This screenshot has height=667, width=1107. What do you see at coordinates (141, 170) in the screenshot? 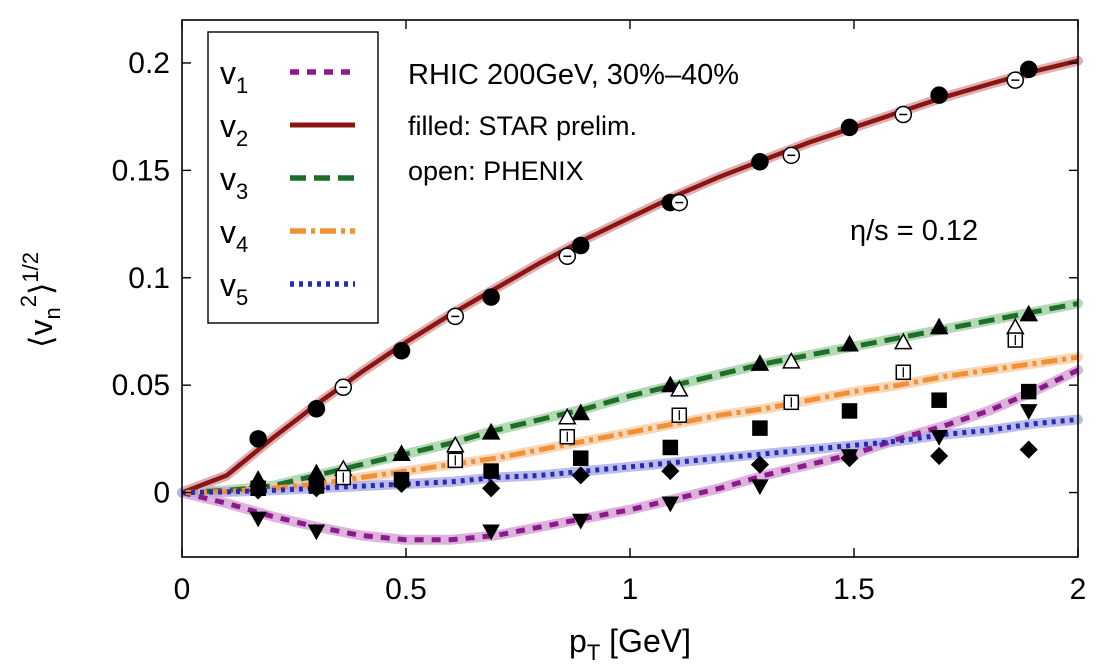
I see `y-tick-label-3: 0.15` at bounding box center [141, 170].